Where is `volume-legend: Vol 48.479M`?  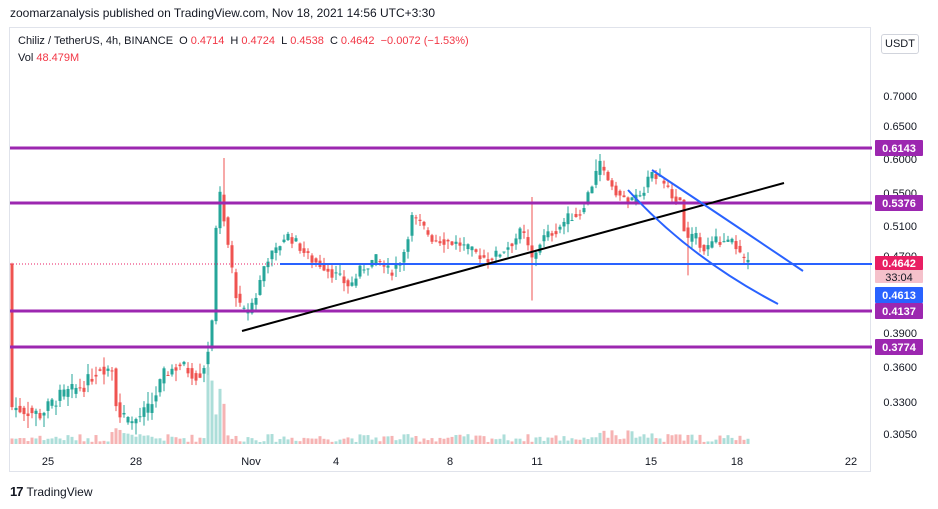
volume-legend: Vol 48.479M is located at coordinates (48, 58).